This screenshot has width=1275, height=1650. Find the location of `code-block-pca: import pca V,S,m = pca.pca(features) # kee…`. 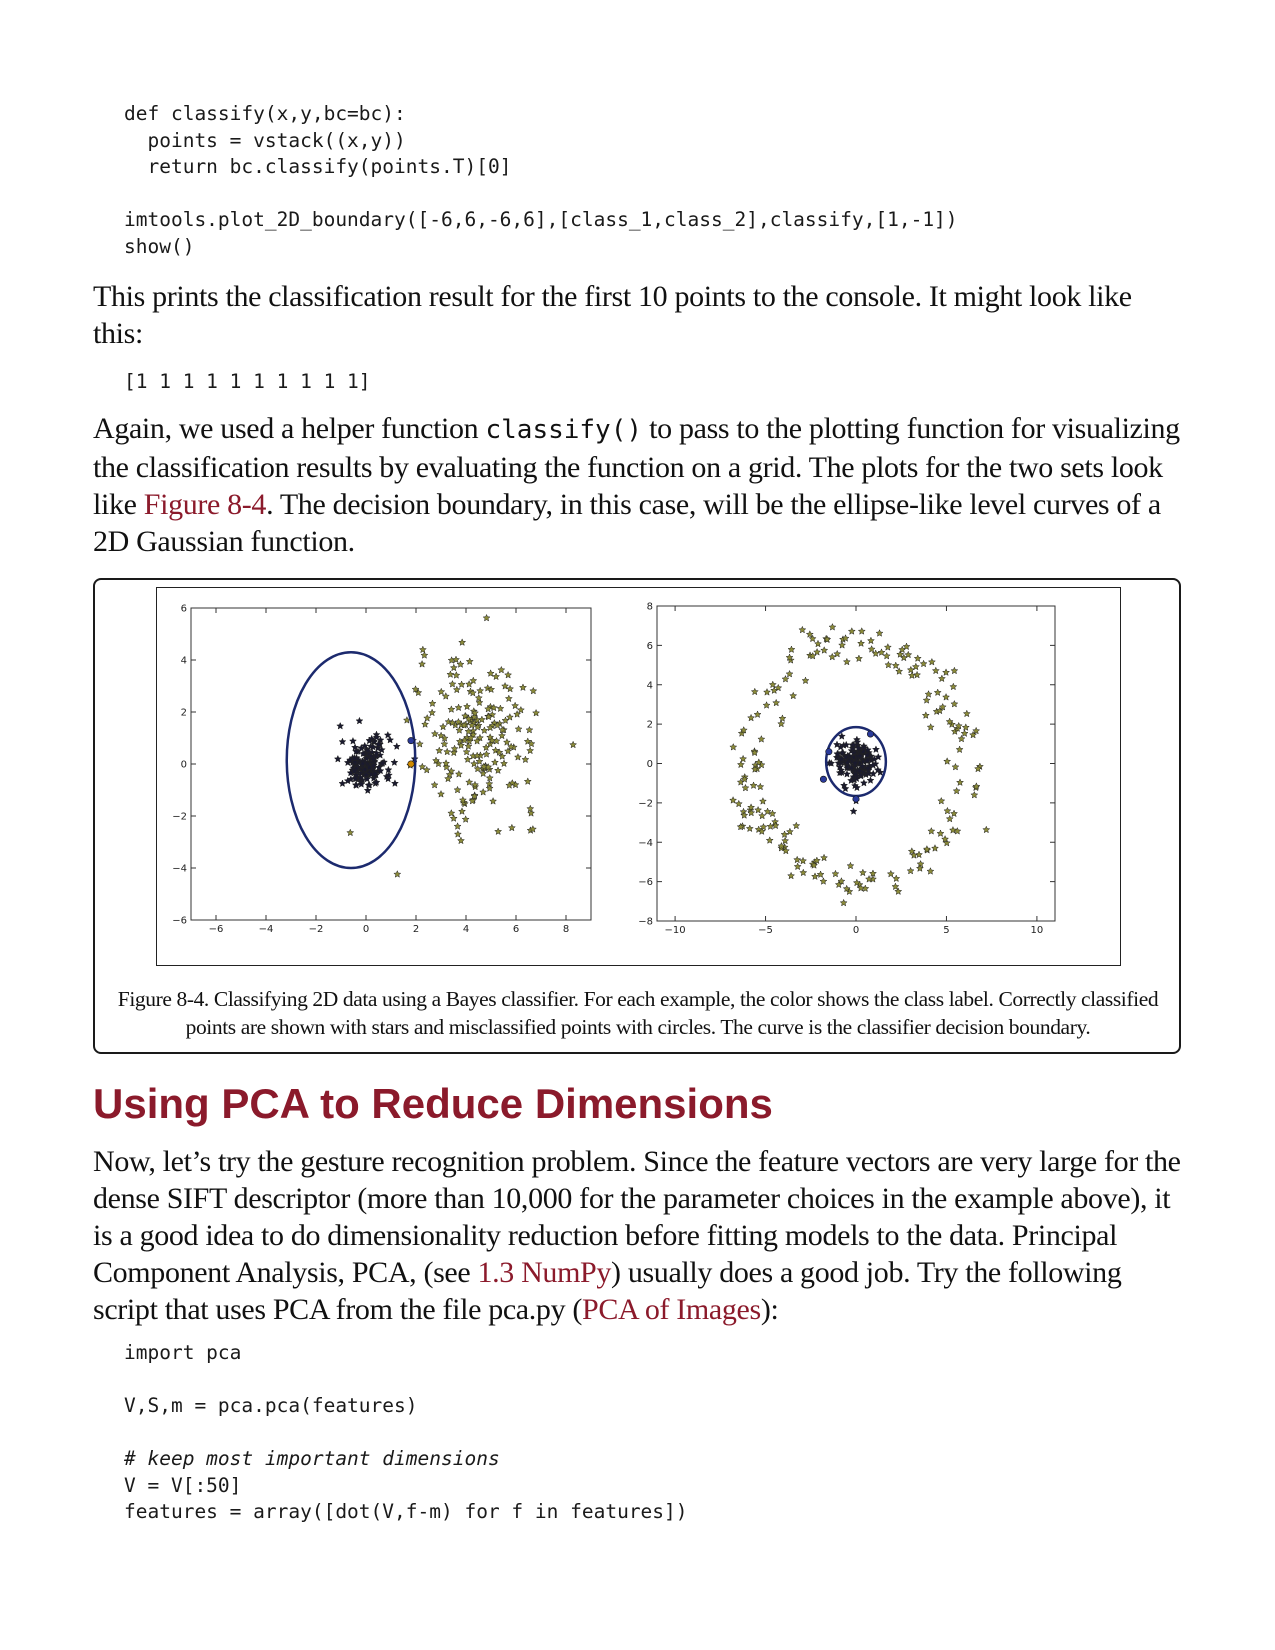

code-block-pca: import pca V,S,m = pca.pca(features) # kee… is located at coordinates (406, 1433).